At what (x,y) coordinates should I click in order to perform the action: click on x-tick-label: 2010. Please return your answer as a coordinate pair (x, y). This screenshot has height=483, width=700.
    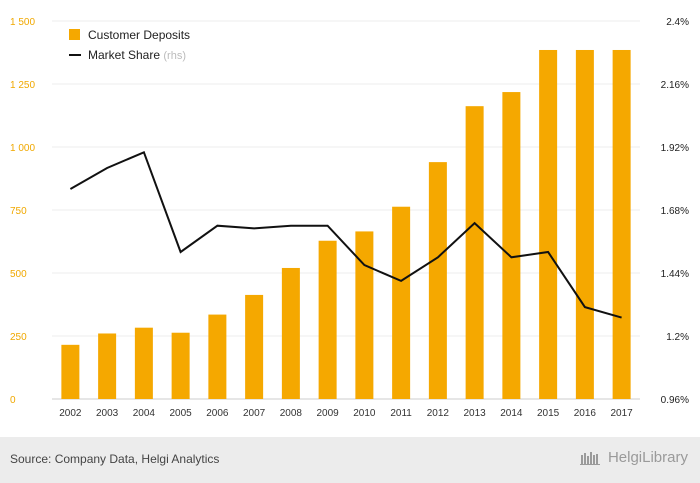
    Looking at the image, I should click on (364, 413).